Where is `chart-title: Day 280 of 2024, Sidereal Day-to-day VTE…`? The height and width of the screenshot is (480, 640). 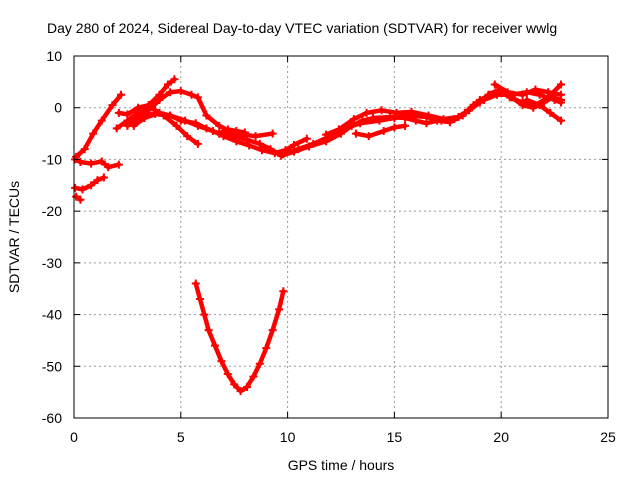 chart-title: Day 280 of 2024, Sidereal Day-to-day VTE… is located at coordinates (302, 28).